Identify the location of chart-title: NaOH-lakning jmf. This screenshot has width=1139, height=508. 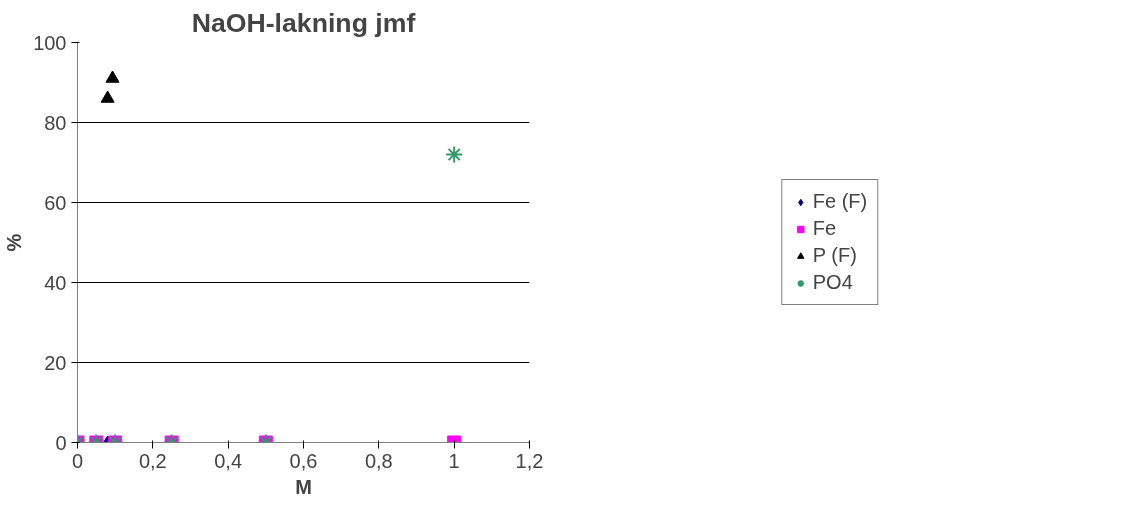
(303, 22).